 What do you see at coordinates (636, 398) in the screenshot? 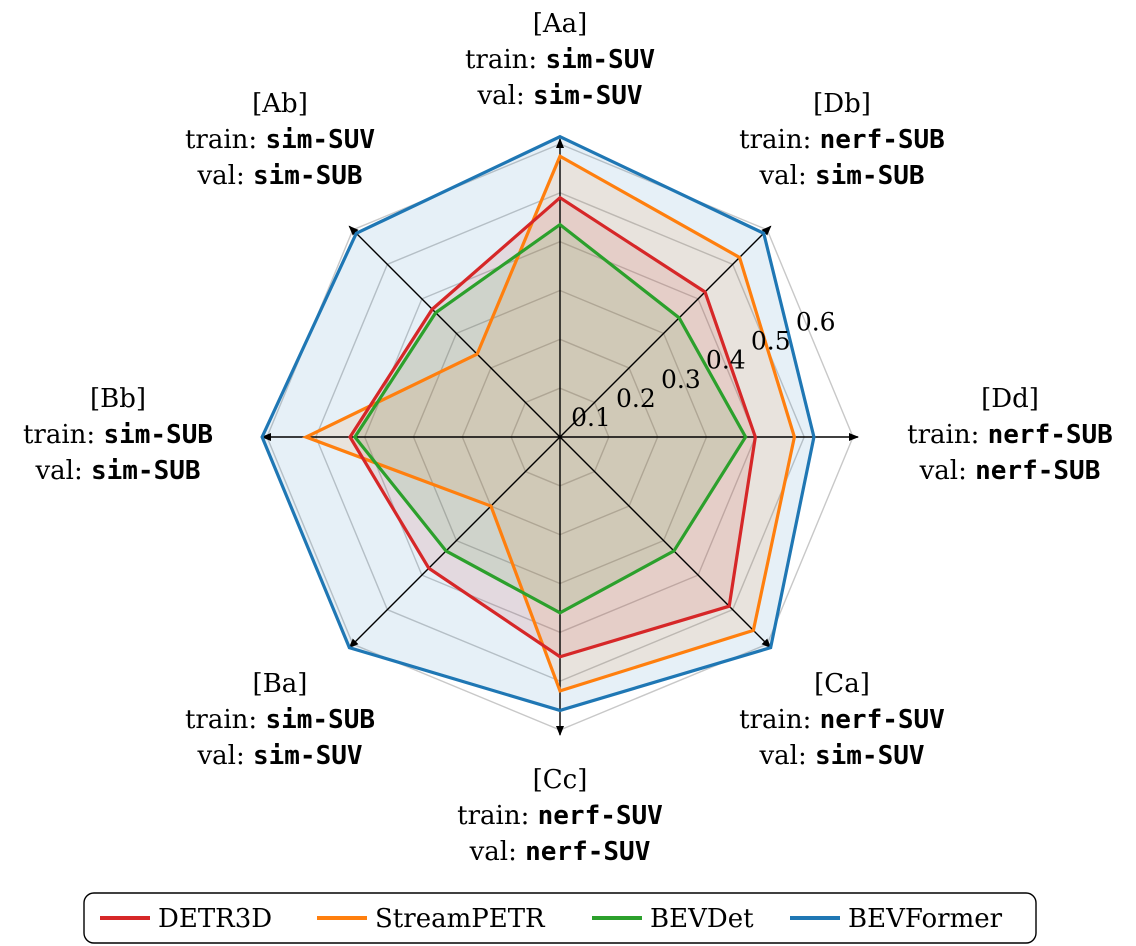
I see `r-tick-label: 0.2` at bounding box center [636, 398].